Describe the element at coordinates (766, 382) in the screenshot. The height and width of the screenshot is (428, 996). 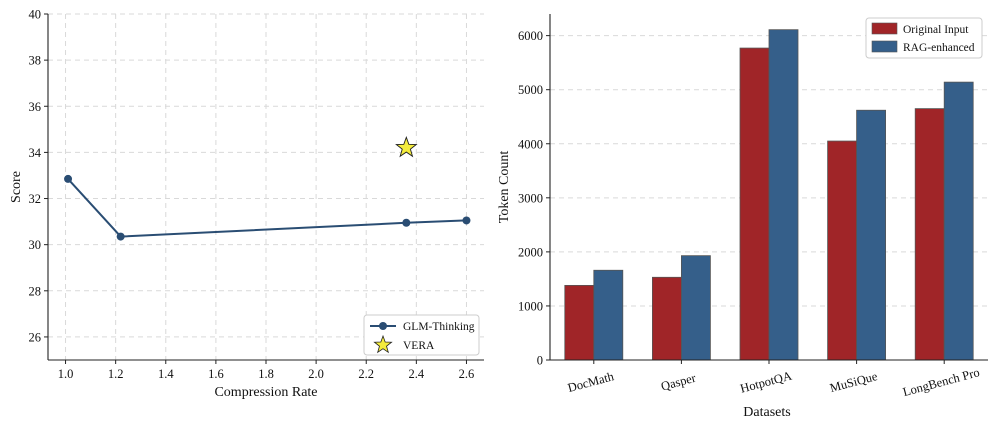
I see `x-tick-label: HotpotQA` at that location.